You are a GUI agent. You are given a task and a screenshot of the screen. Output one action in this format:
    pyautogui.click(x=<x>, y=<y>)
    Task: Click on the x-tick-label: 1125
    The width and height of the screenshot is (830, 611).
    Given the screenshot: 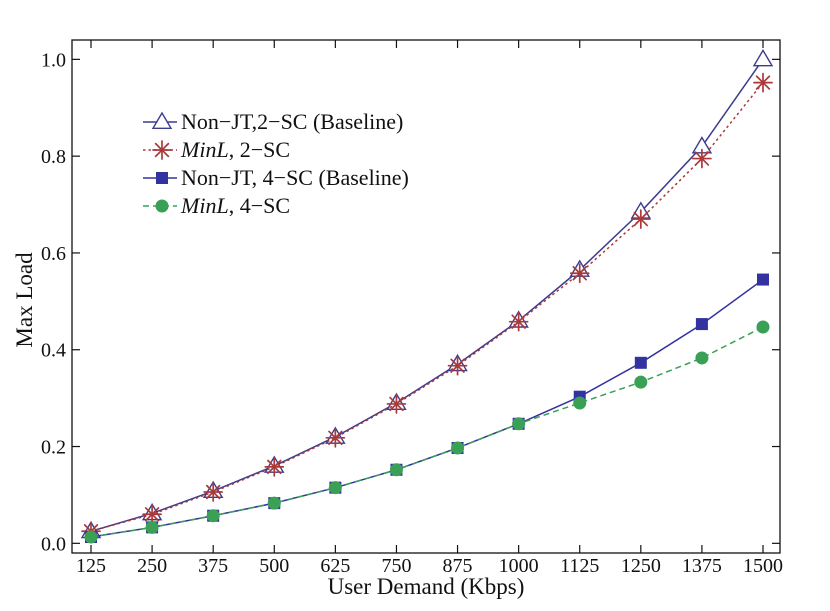 What is the action you would take?
    pyautogui.click(x=579, y=566)
    